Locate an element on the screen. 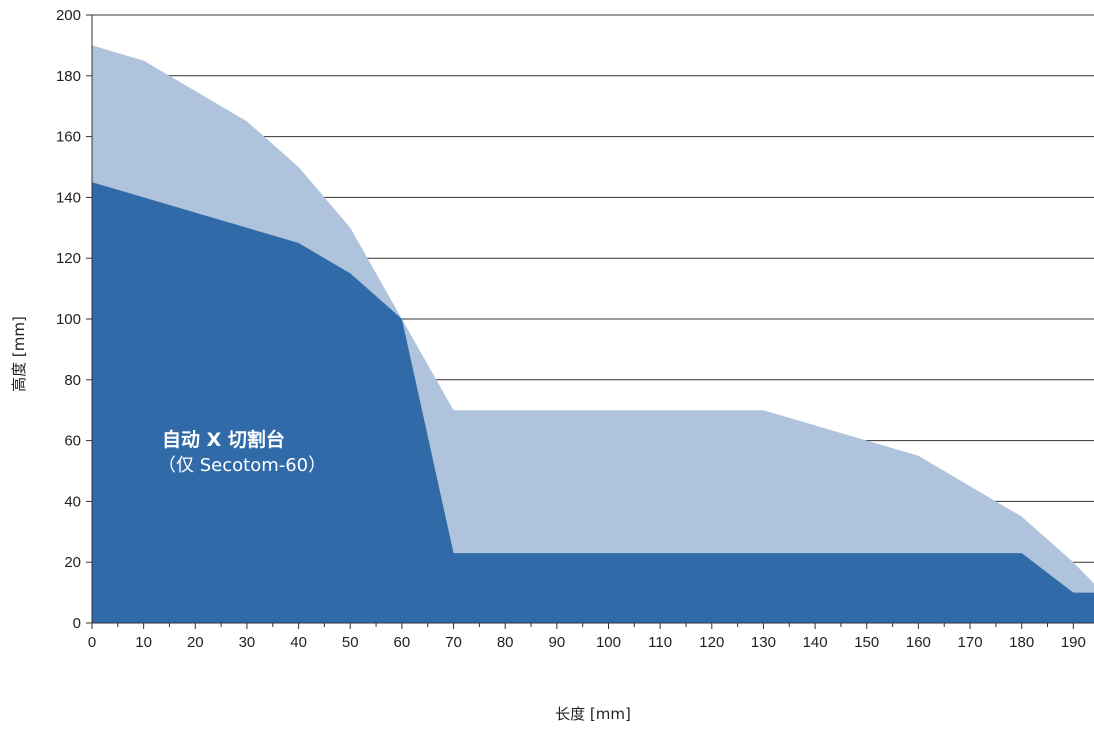 This screenshot has height=730, width=1094. x-tick-label-30: 30 is located at coordinates (247, 642).